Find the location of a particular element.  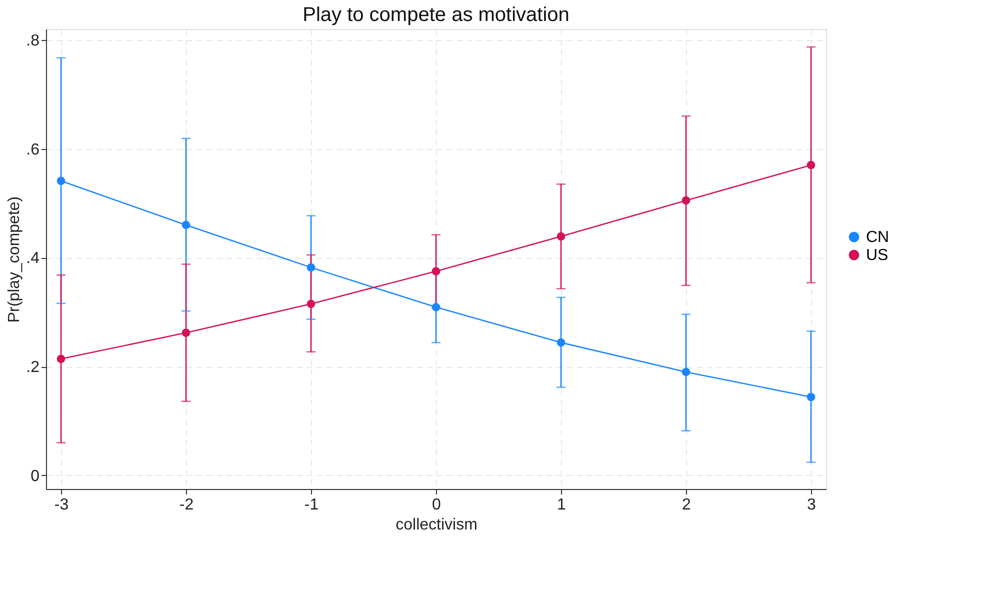

legend-label: CN is located at coordinates (878, 237).